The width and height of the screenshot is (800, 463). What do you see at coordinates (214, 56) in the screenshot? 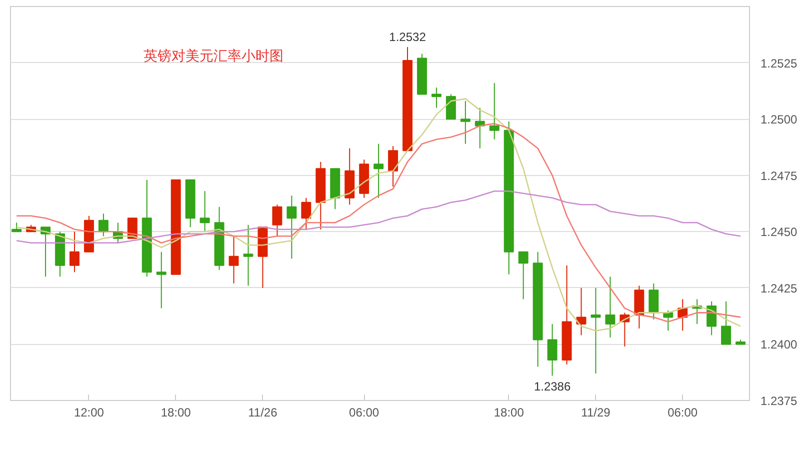
I see `text: 英镑对美元汇率小时图` at bounding box center [214, 56].